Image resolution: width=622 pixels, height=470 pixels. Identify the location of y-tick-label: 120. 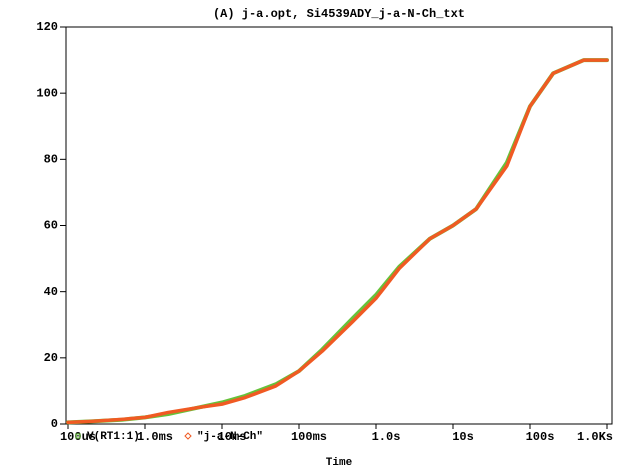
(47, 27).